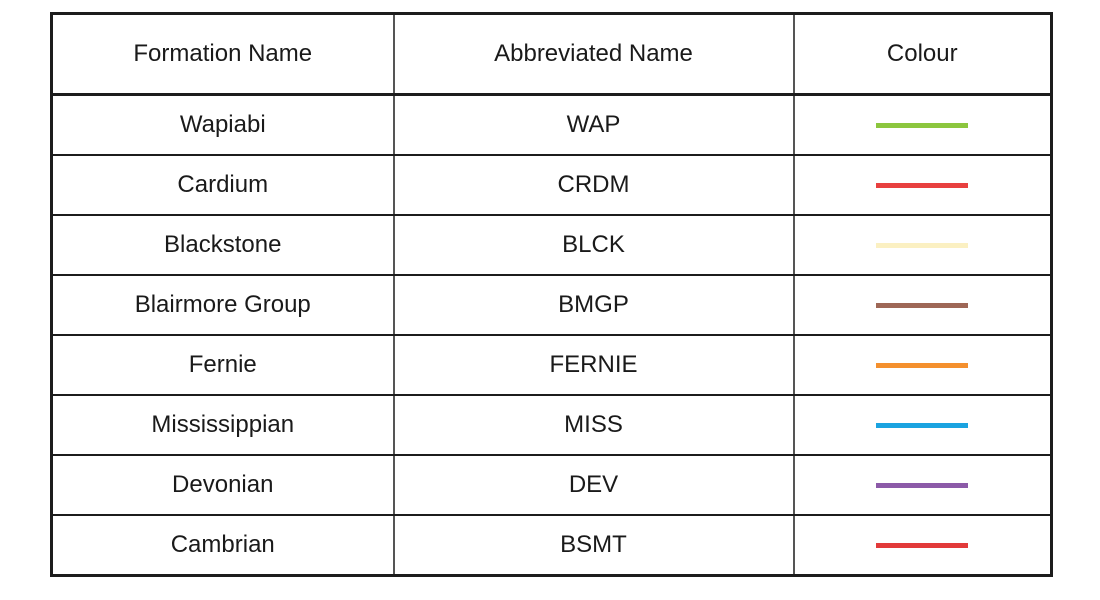 The width and height of the screenshot is (1100, 600). I want to click on table-row: Fernie FERNIE, so click(551, 365).